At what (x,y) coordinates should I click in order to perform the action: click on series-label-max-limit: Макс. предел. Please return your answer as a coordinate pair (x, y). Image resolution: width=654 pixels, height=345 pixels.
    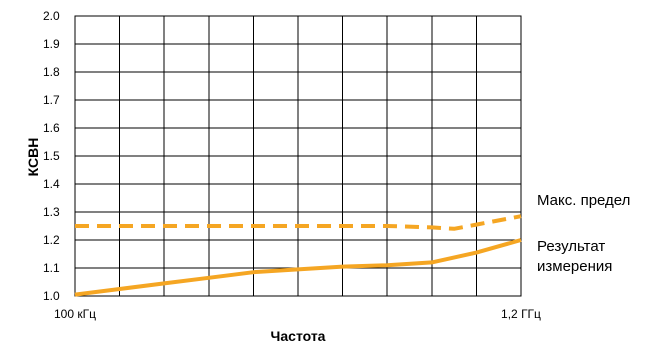
    Looking at the image, I should click on (583, 200).